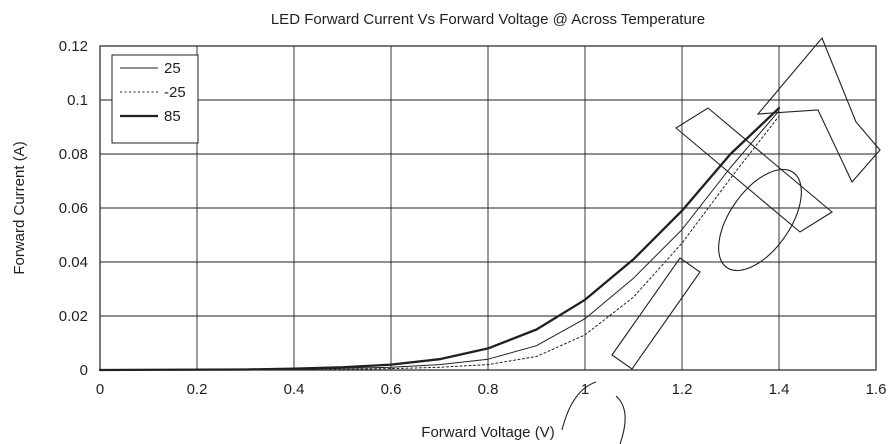 Image resolution: width=890 pixels, height=444 pixels. What do you see at coordinates (100, 389) in the screenshot?
I see `x-tick-label: 0` at bounding box center [100, 389].